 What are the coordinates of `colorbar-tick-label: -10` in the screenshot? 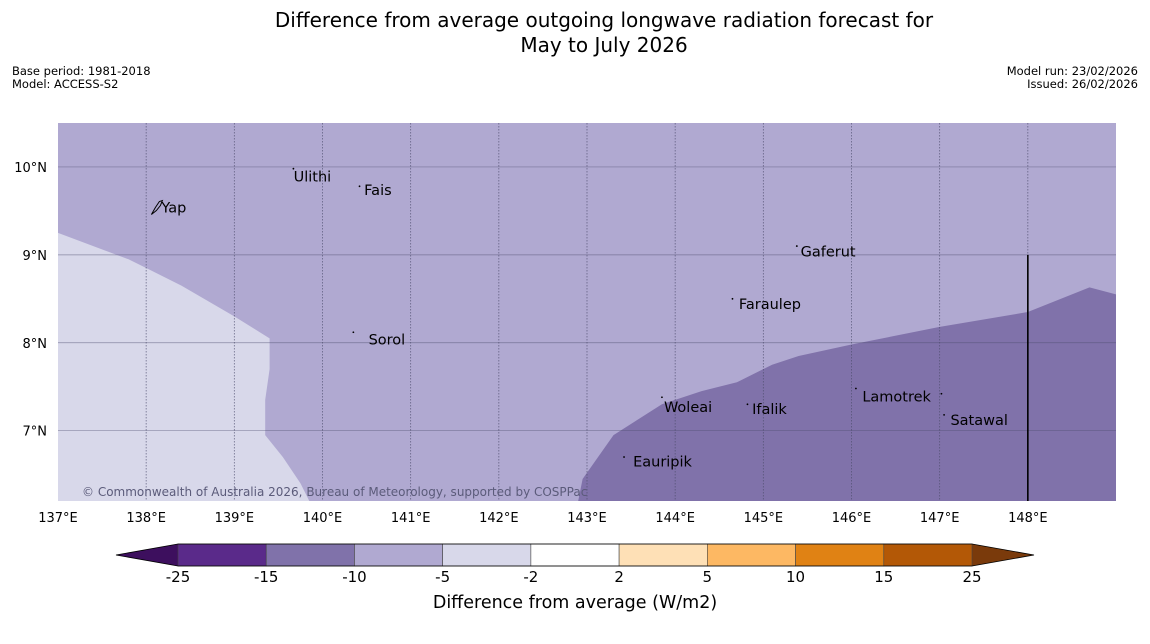 It's located at (354, 577).